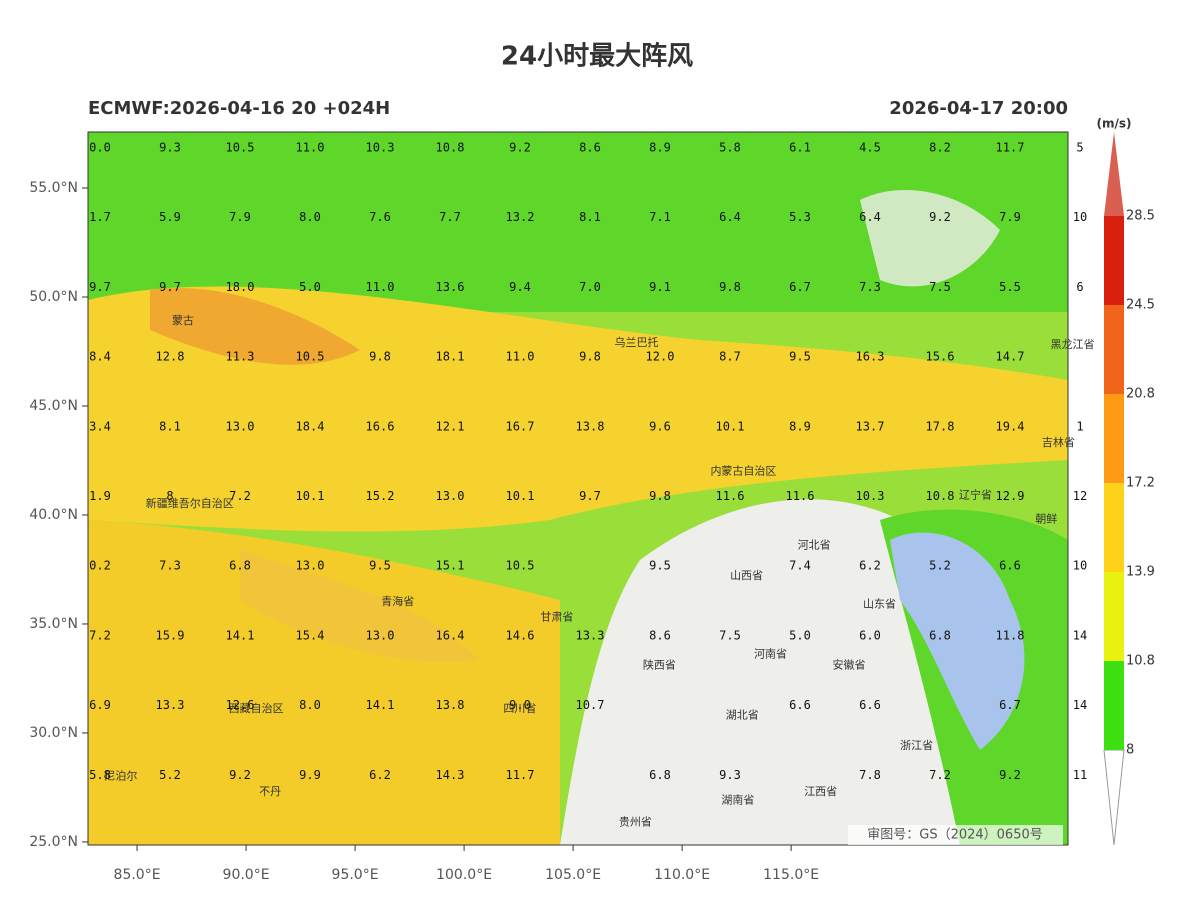 The width and height of the screenshot is (1201, 904). I want to click on station-value: 10.8, so click(940, 496).